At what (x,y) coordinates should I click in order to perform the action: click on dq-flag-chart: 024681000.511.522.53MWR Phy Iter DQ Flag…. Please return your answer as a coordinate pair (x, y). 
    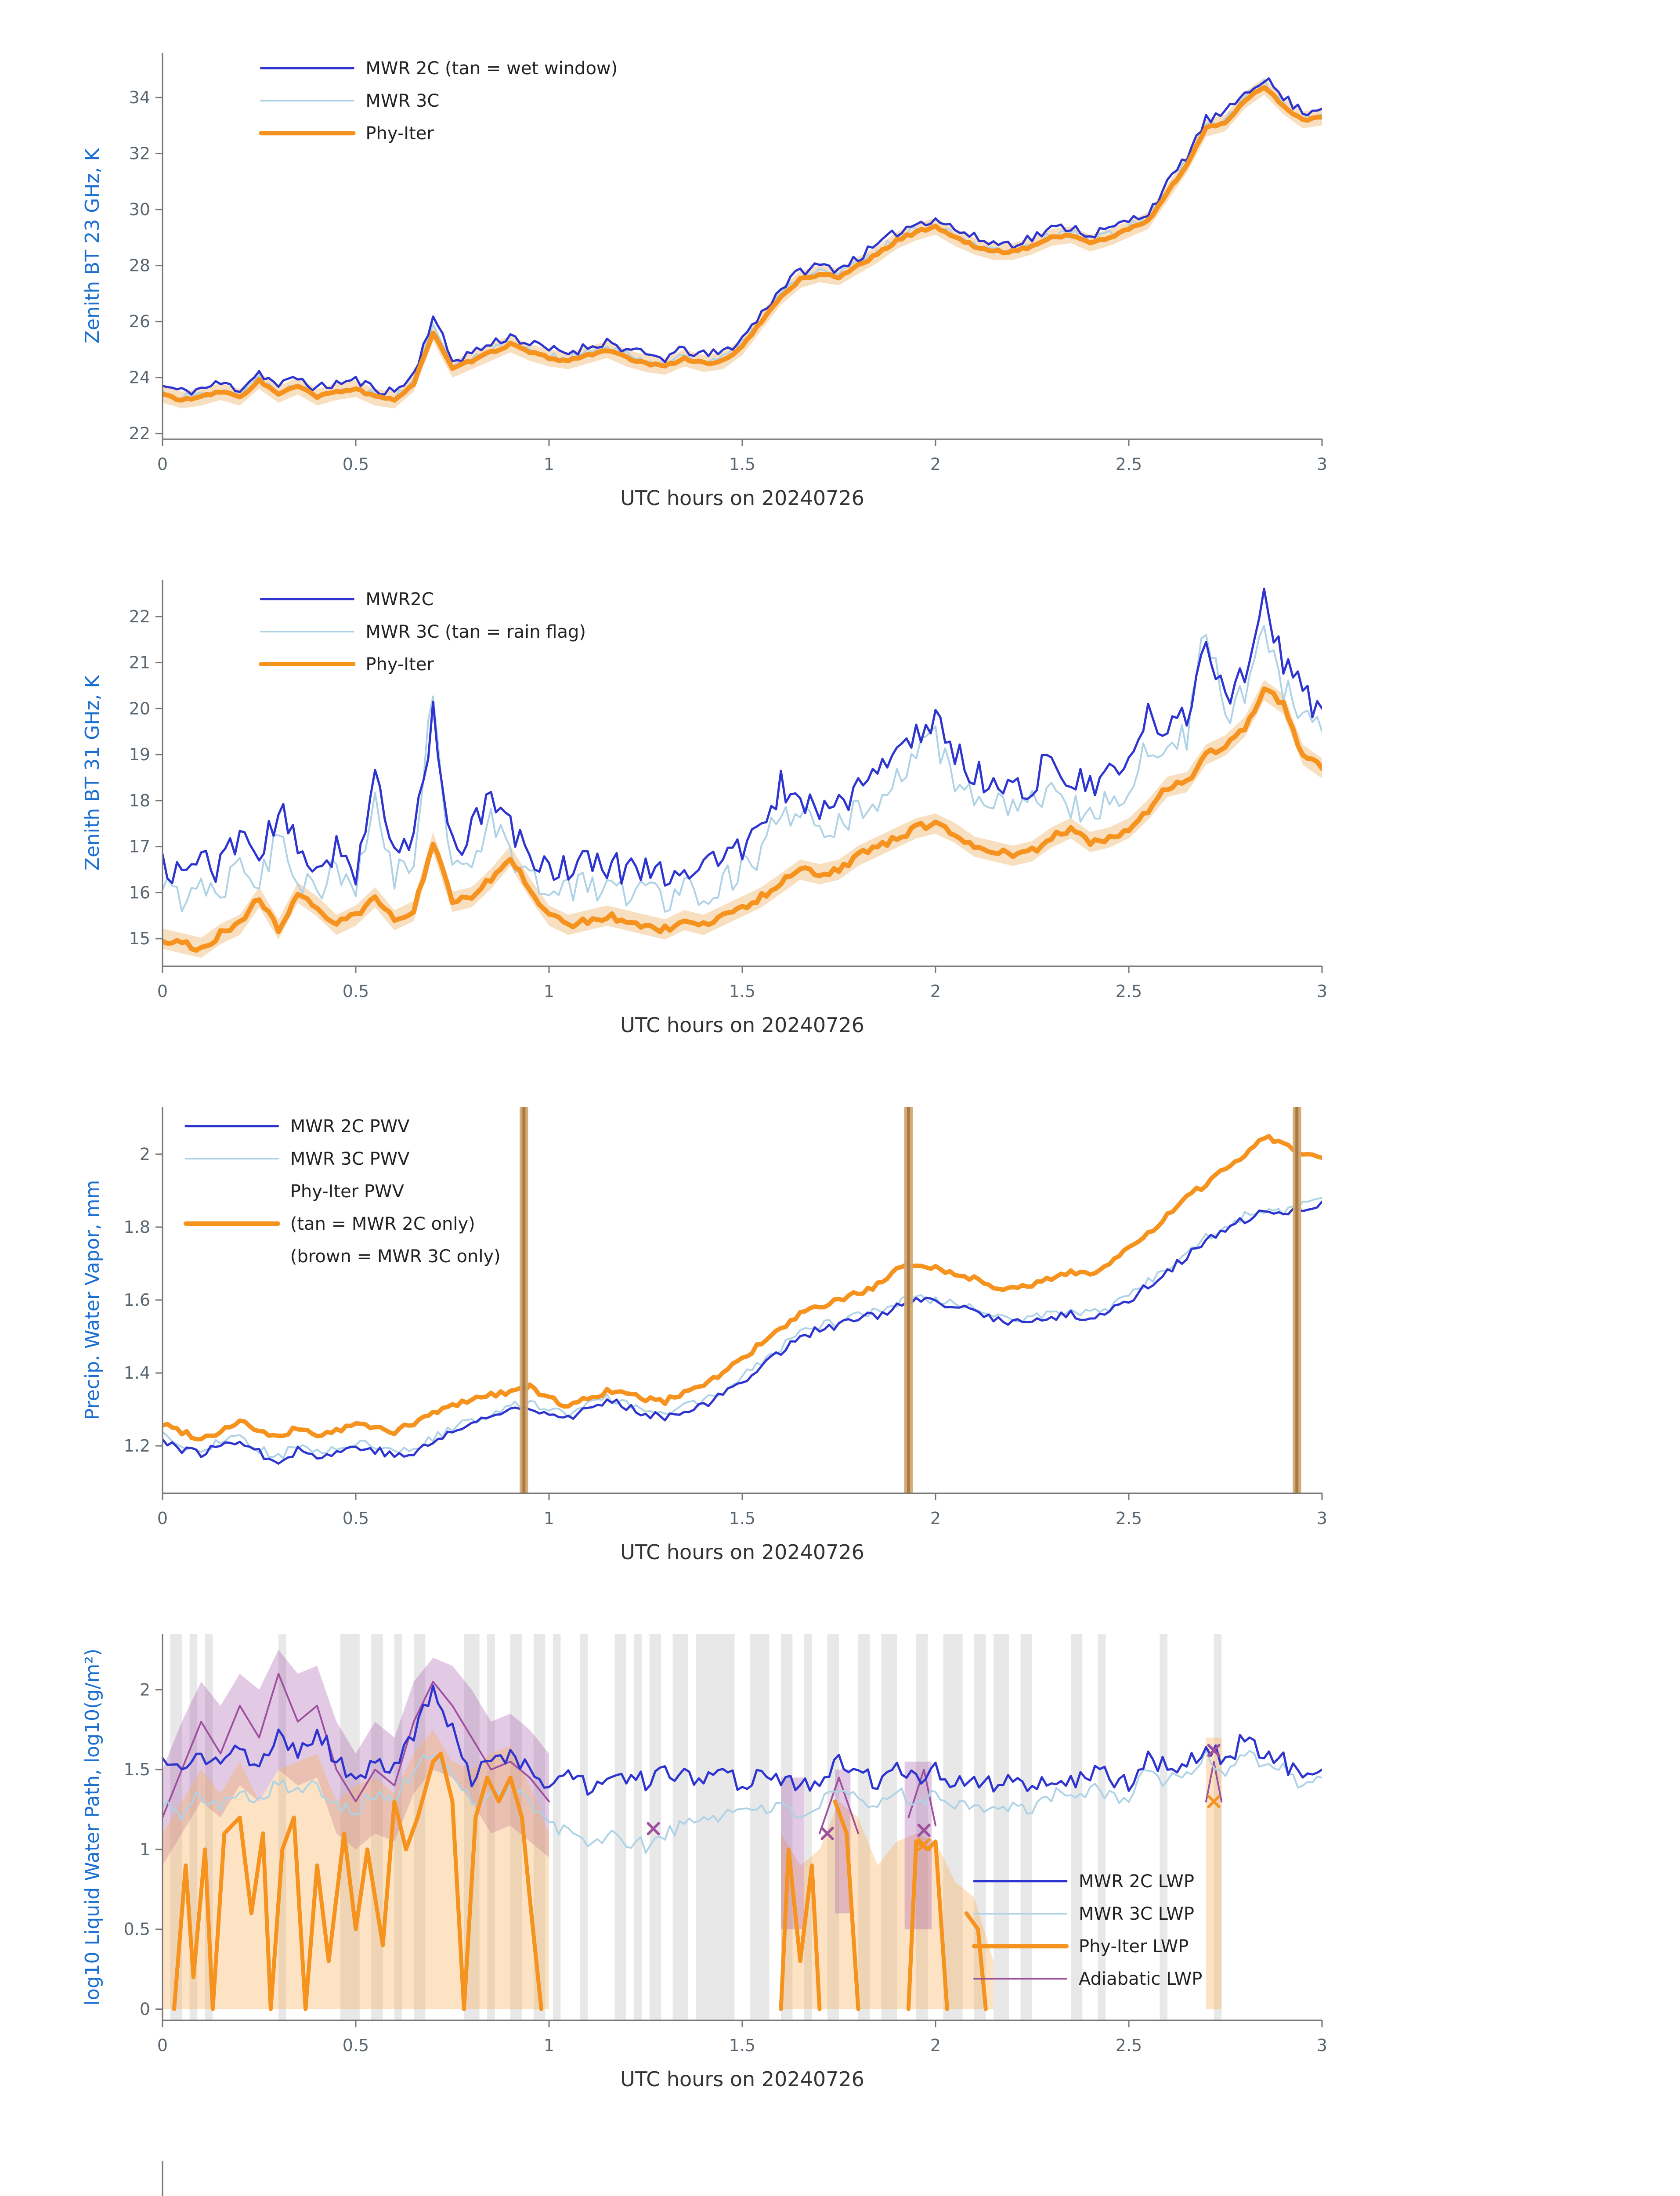
    Looking at the image, I should click on (163, 2178).